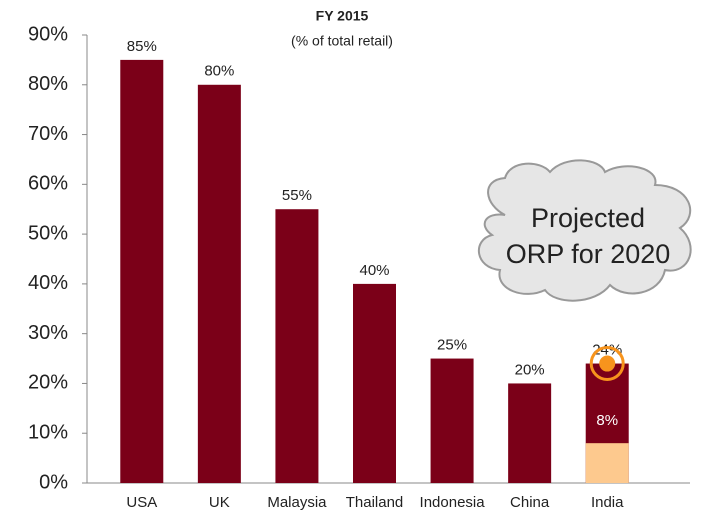 This screenshot has height=514, width=701. I want to click on x-tick-label: China, so click(530, 502).